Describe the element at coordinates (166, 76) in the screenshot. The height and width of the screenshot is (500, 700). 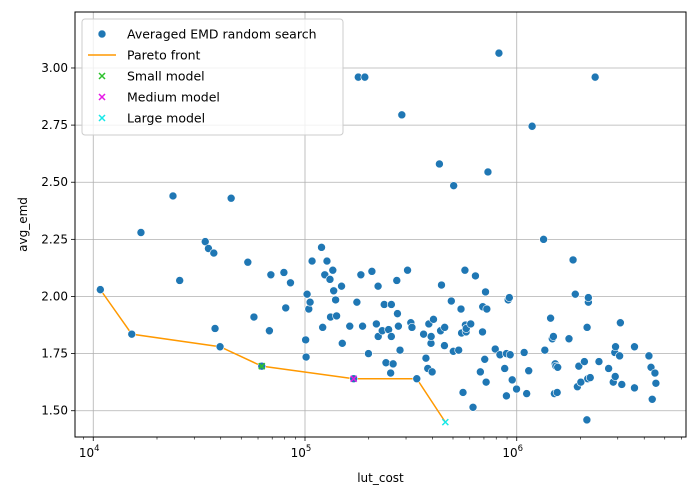
I see `legend-label: Small model` at that location.